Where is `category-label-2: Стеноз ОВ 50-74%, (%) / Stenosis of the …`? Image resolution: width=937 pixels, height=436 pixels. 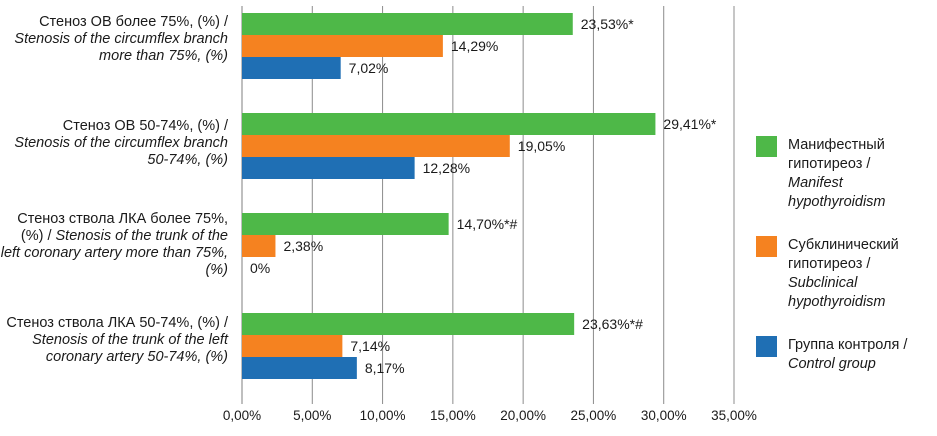 category-label-2: Стеноз ОВ 50-74%, (%) / Stenosis of the … is located at coordinates (114, 143).